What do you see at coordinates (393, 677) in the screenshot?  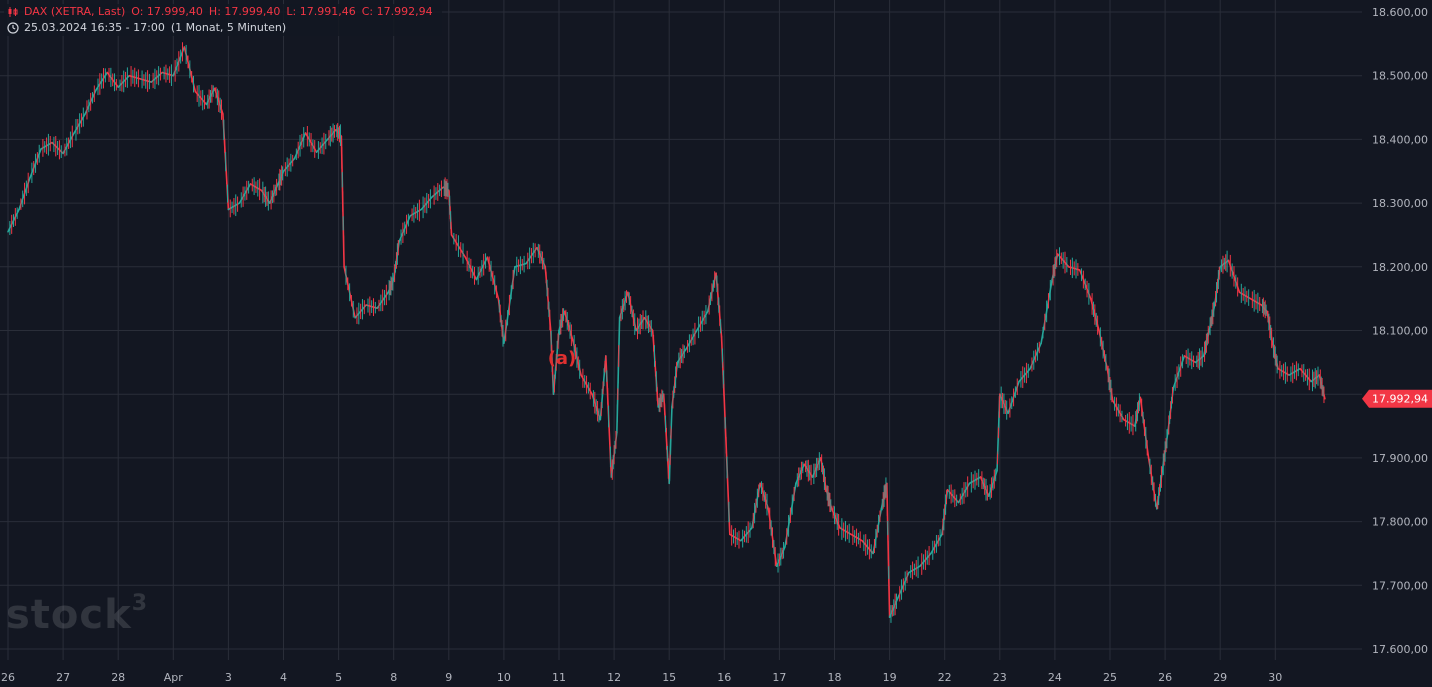 I see `x-tick-label: 8` at bounding box center [393, 677].